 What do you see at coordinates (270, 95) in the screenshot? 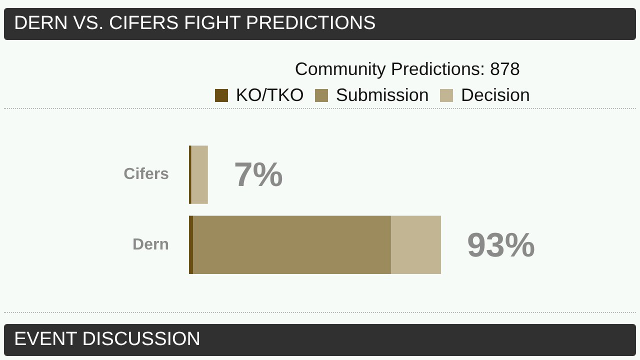
I see `legend-label: KO/TKO` at bounding box center [270, 95].